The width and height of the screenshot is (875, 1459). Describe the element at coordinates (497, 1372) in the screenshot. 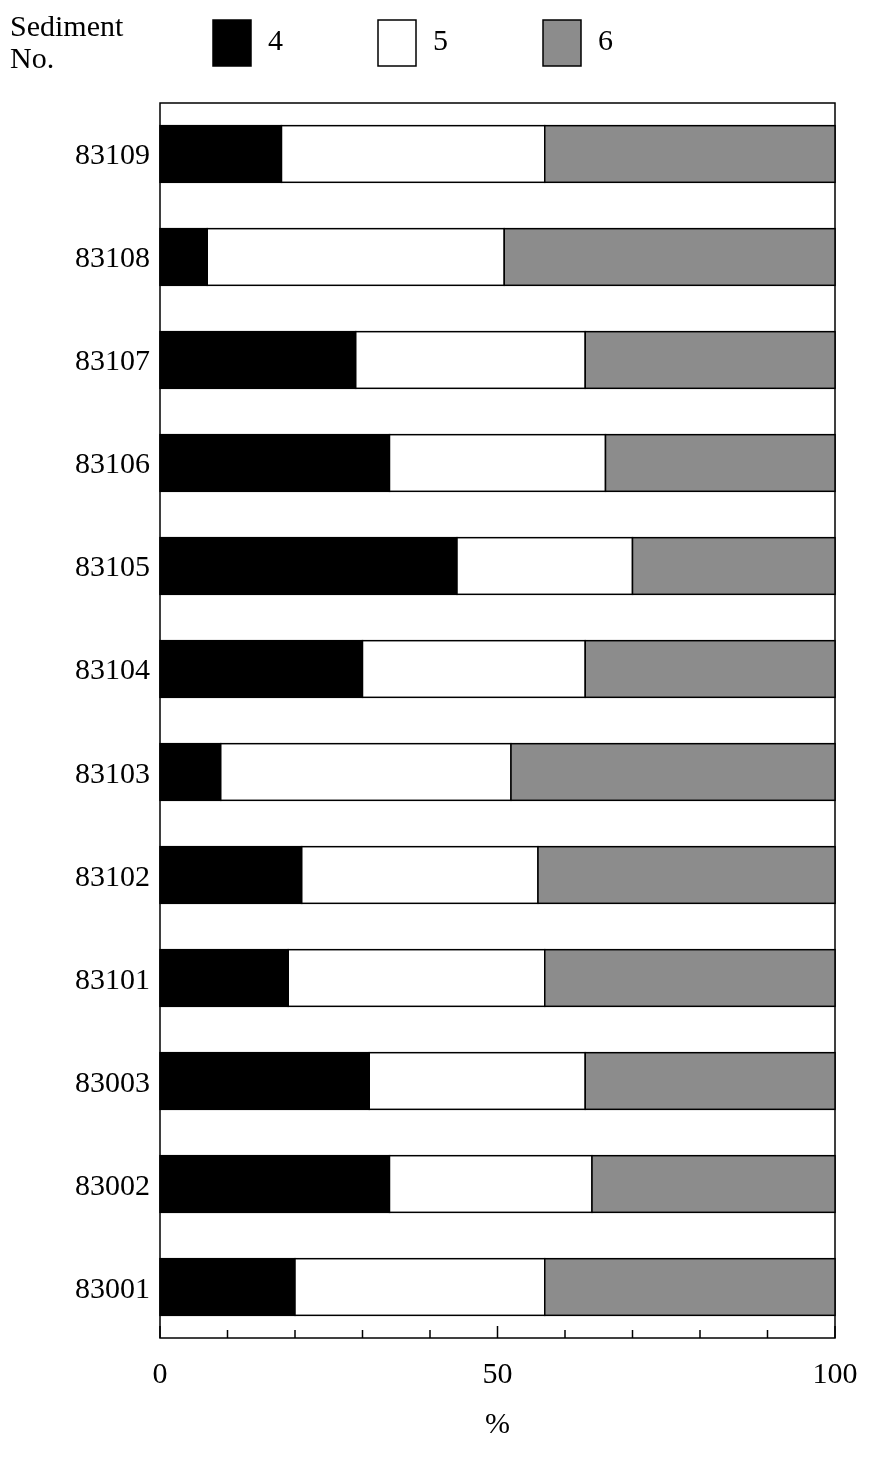

I see `x-tick-label: 50` at that location.